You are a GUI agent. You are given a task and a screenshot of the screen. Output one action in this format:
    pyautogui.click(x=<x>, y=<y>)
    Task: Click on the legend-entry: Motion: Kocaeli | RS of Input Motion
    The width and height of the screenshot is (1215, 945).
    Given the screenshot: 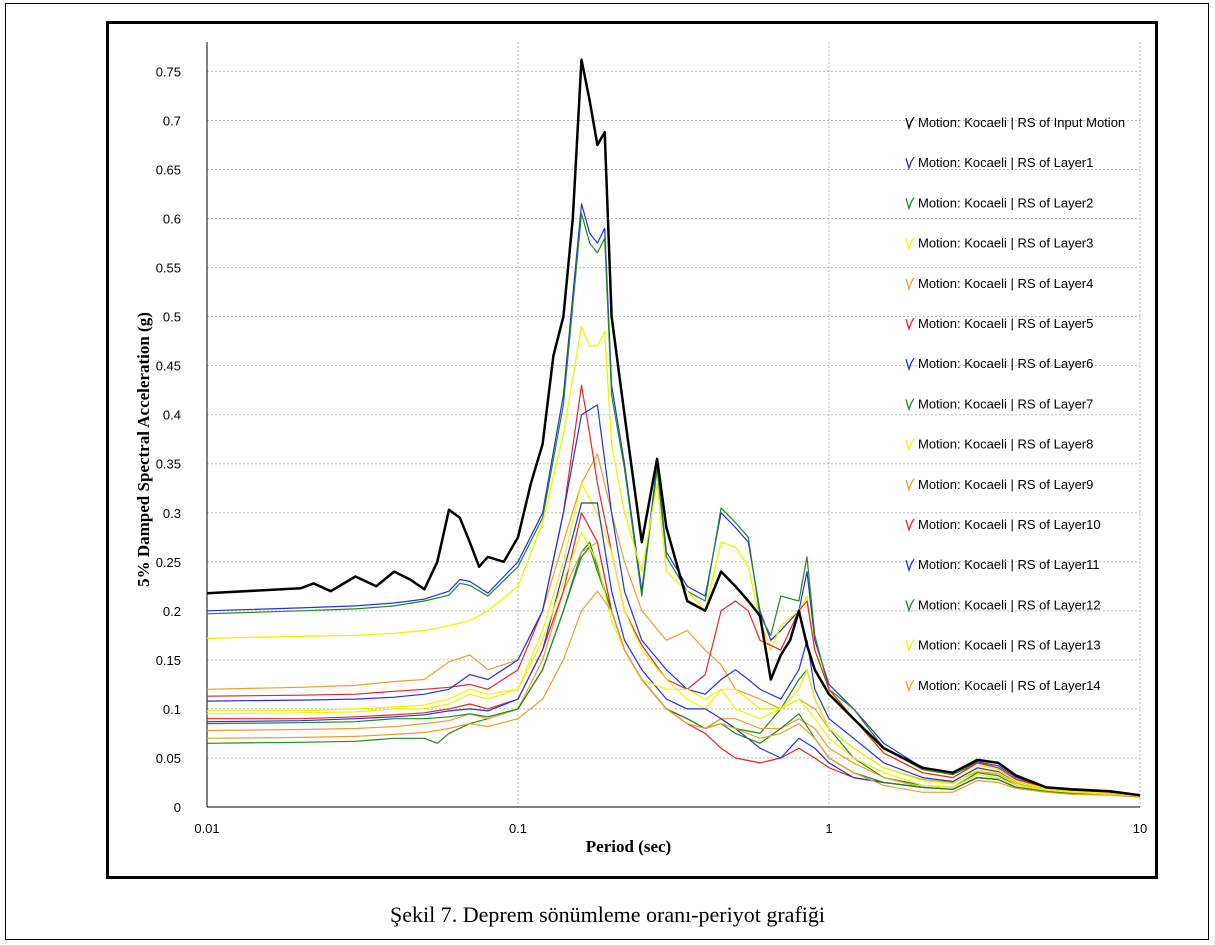 What is the action you would take?
    pyautogui.click(x=1021, y=122)
    